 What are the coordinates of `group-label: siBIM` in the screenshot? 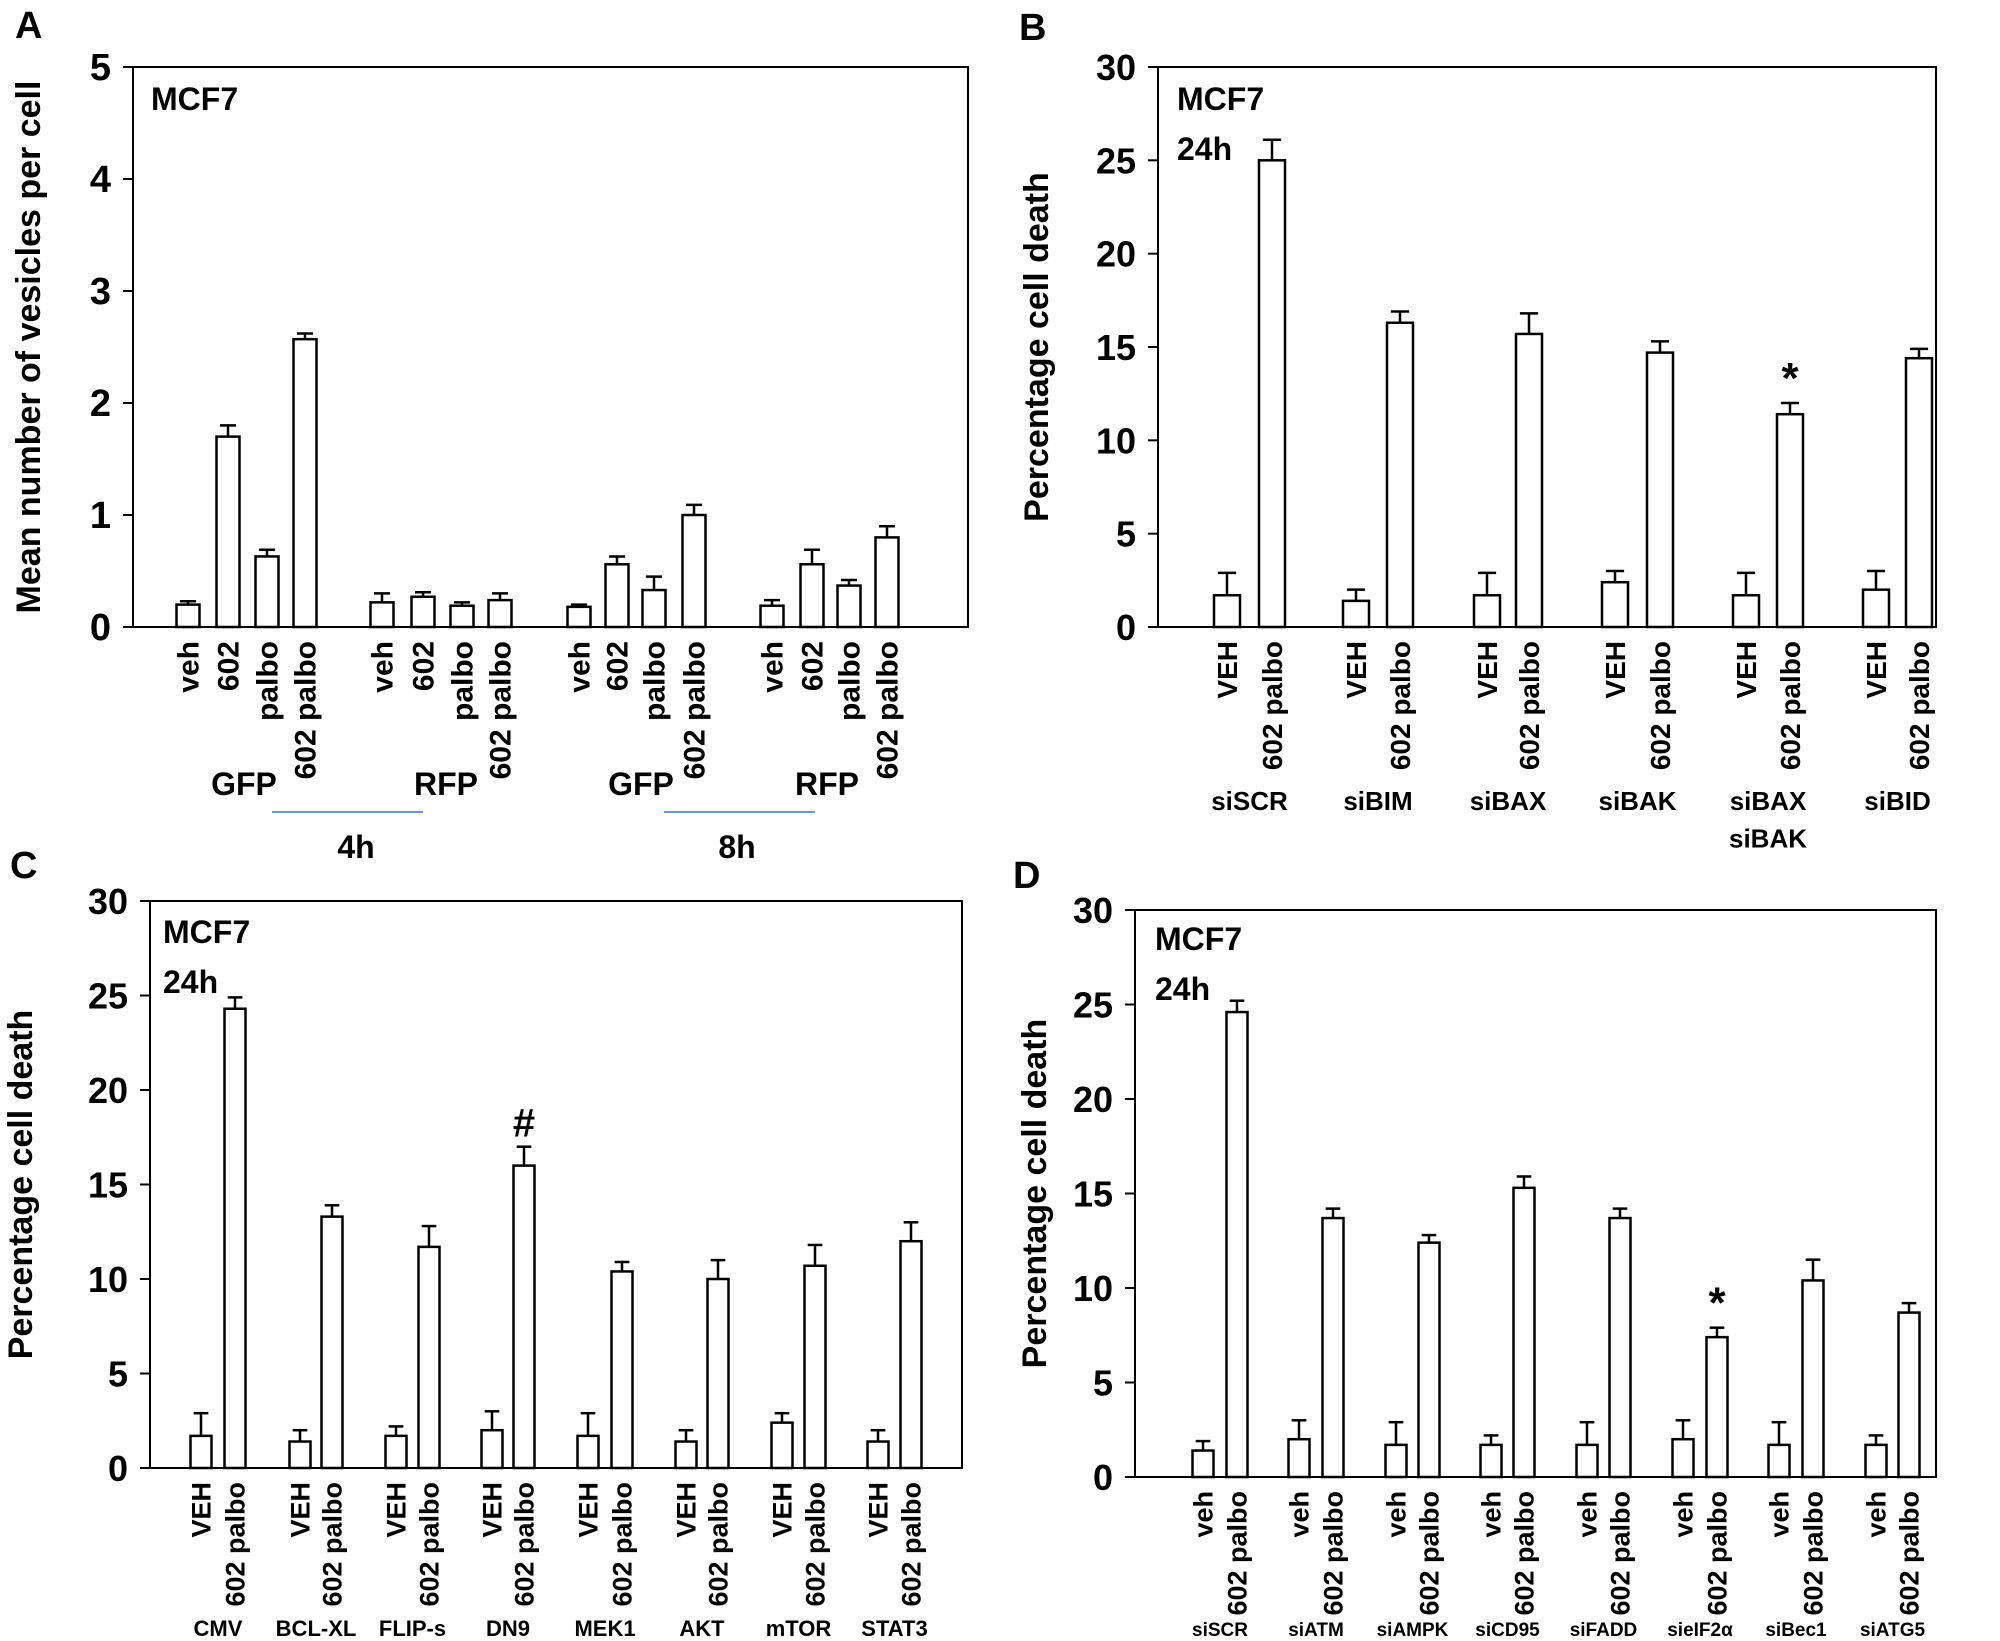 It's located at (1377, 801).